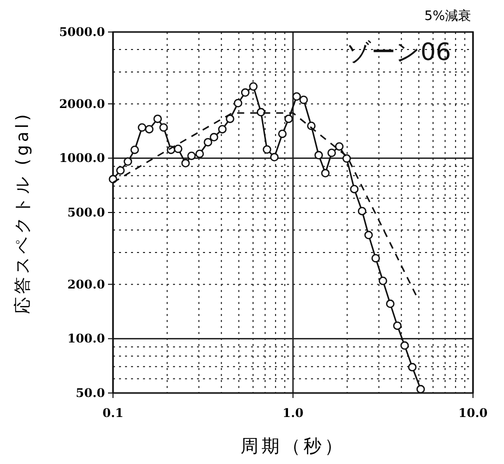 This screenshot has height=464, width=504. What do you see at coordinates (23, 212) in the screenshot?
I see `y-axis-title: 応答スペクトル (gal)` at bounding box center [23, 212].